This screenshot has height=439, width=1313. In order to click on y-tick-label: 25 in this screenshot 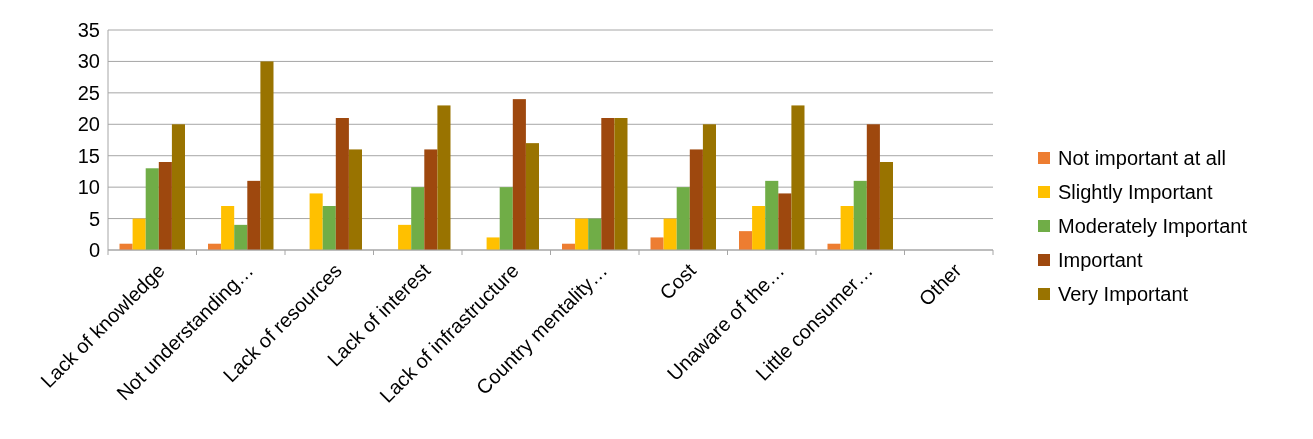, I will do `click(88, 92)`.